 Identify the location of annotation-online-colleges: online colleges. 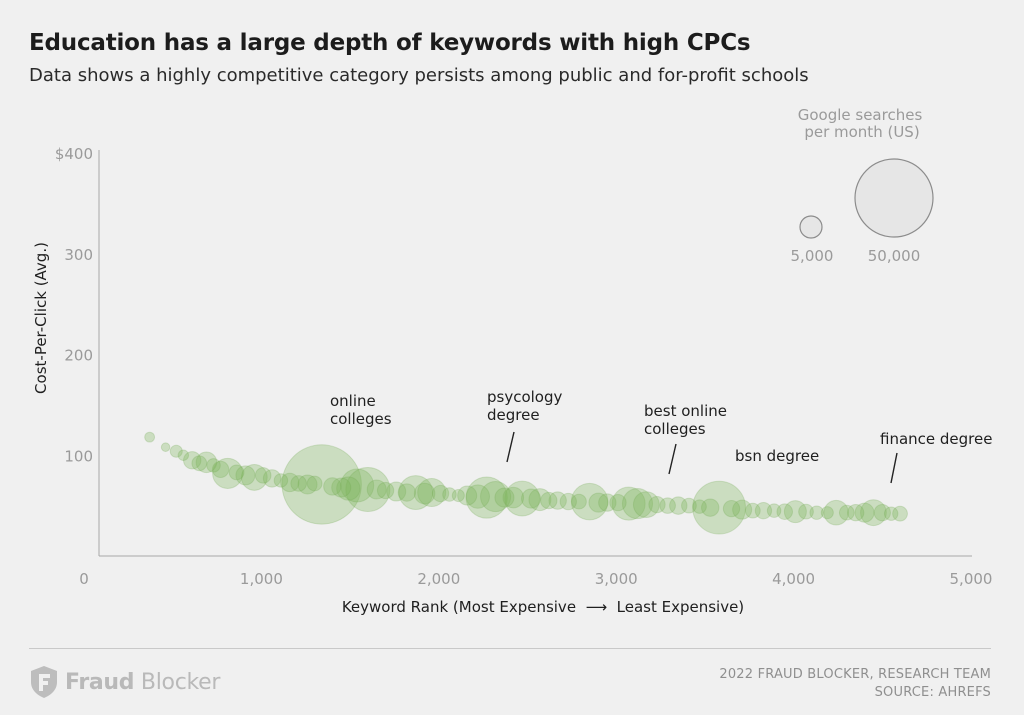
(361, 410).